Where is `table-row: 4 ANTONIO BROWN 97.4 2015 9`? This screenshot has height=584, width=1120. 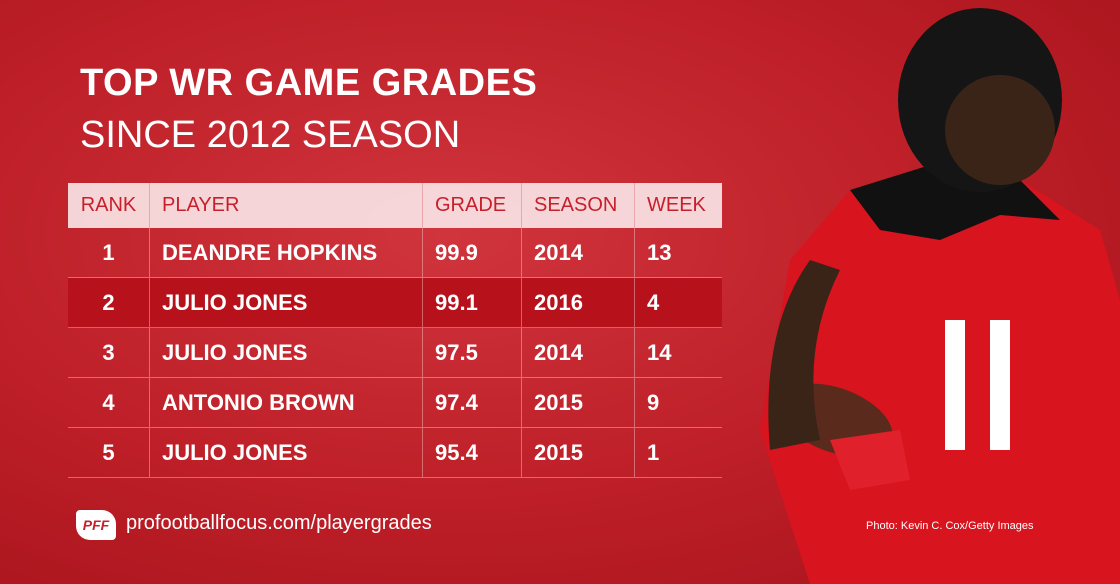
table-row: 4 ANTONIO BROWN 97.4 2015 9 is located at coordinates (395, 403).